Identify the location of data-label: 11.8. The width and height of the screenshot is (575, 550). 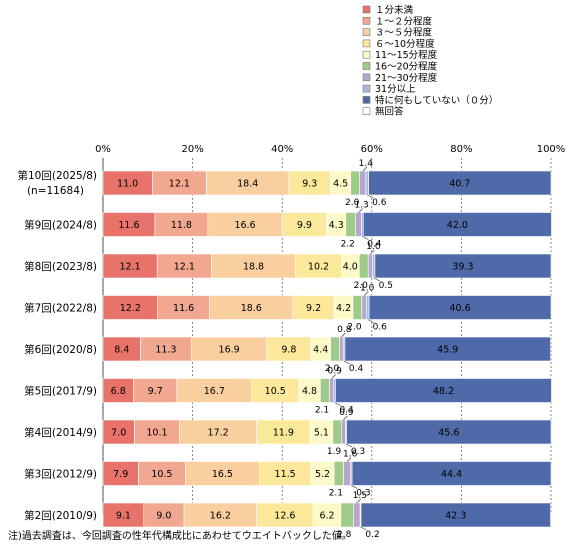
(181, 225).